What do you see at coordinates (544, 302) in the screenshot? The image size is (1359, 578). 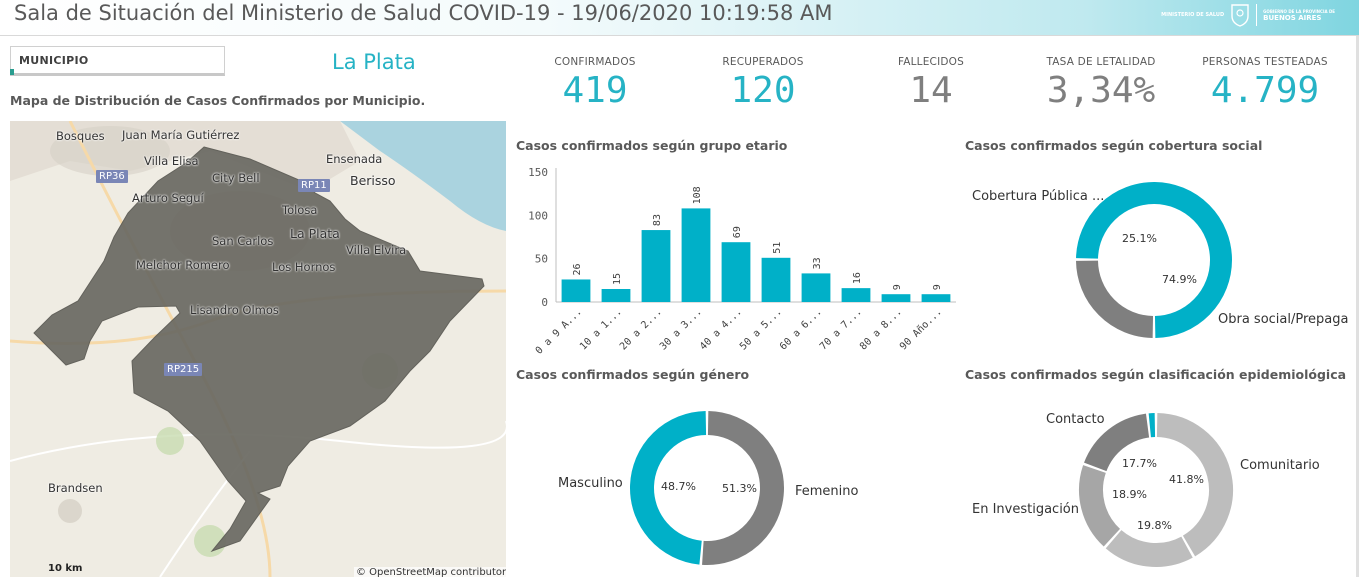 I see `y-tick-label: 0` at bounding box center [544, 302].